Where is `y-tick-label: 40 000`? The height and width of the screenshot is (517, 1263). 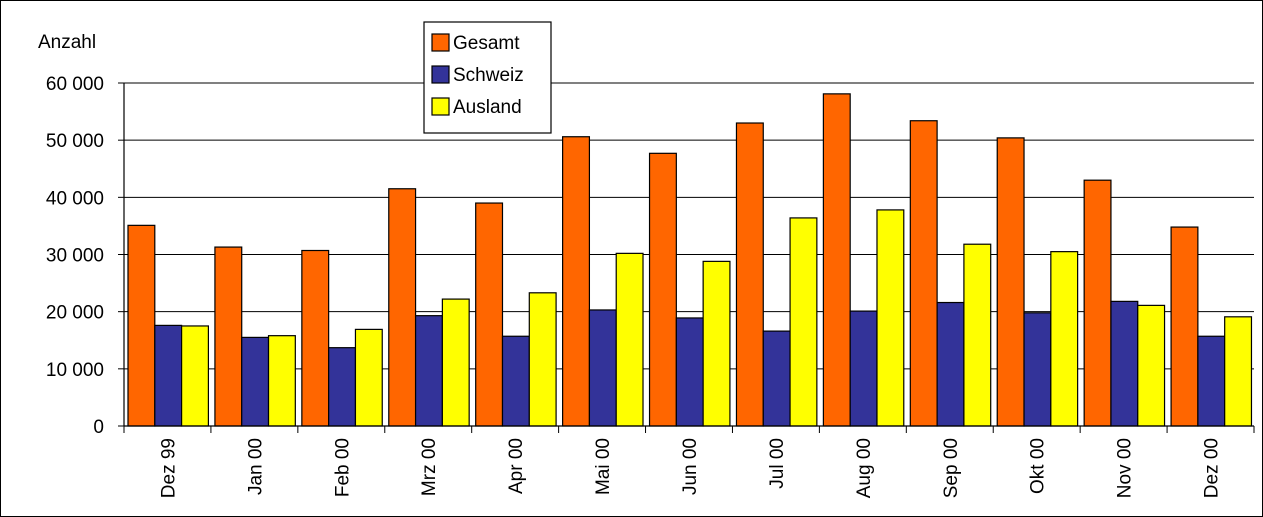
y-tick-label: 40 000 is located at coordinates (75, 198).